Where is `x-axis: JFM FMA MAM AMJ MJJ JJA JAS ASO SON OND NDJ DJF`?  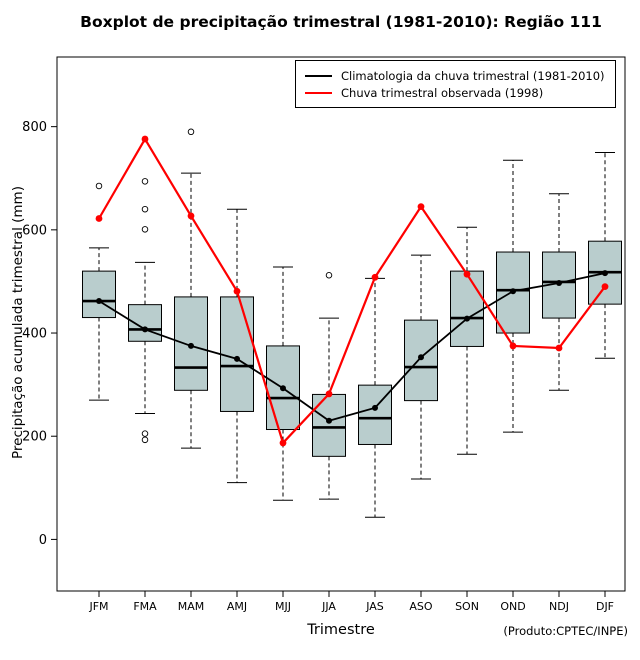
x-axis: JFM FMA MAM AMJ MJJ JJA JAS ASO SON OND NDJ DJF is located at coordinates (351, 602).